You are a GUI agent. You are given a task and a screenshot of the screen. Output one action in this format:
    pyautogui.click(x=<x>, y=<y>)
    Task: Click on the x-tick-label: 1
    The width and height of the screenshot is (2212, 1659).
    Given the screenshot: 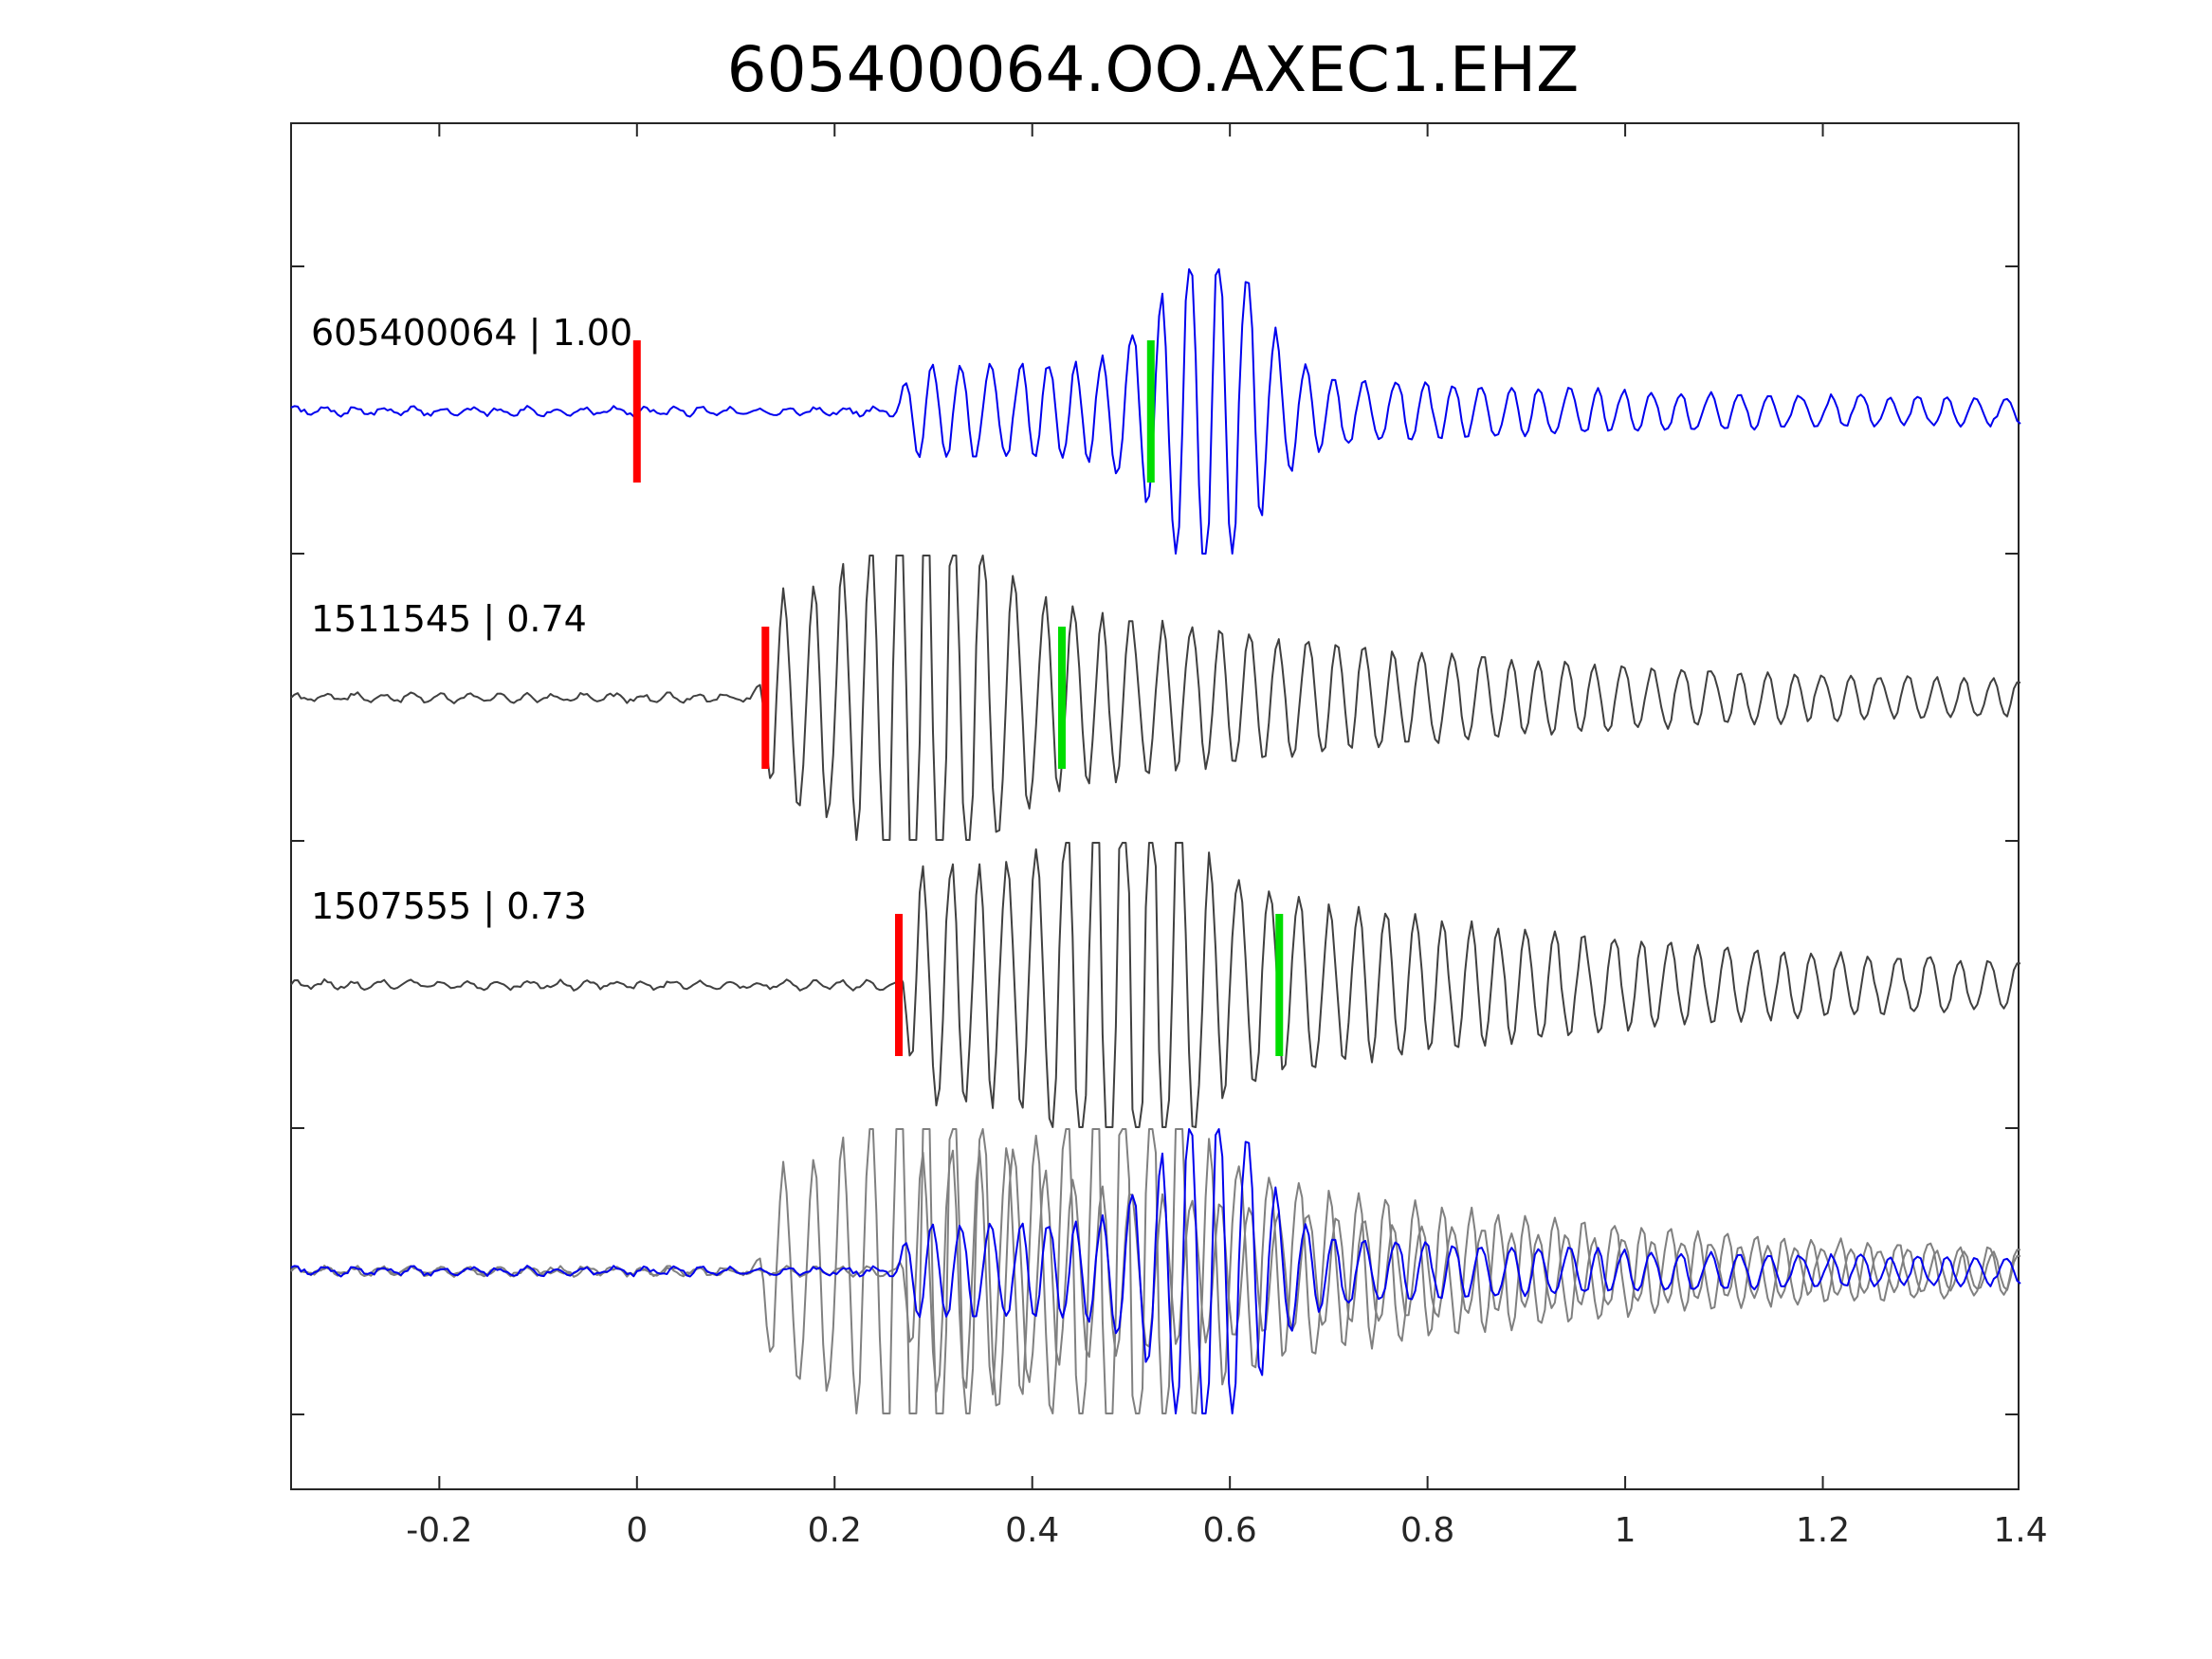 What is the action you would take?
    pyautogui.click(x=1625, y=1530)
    